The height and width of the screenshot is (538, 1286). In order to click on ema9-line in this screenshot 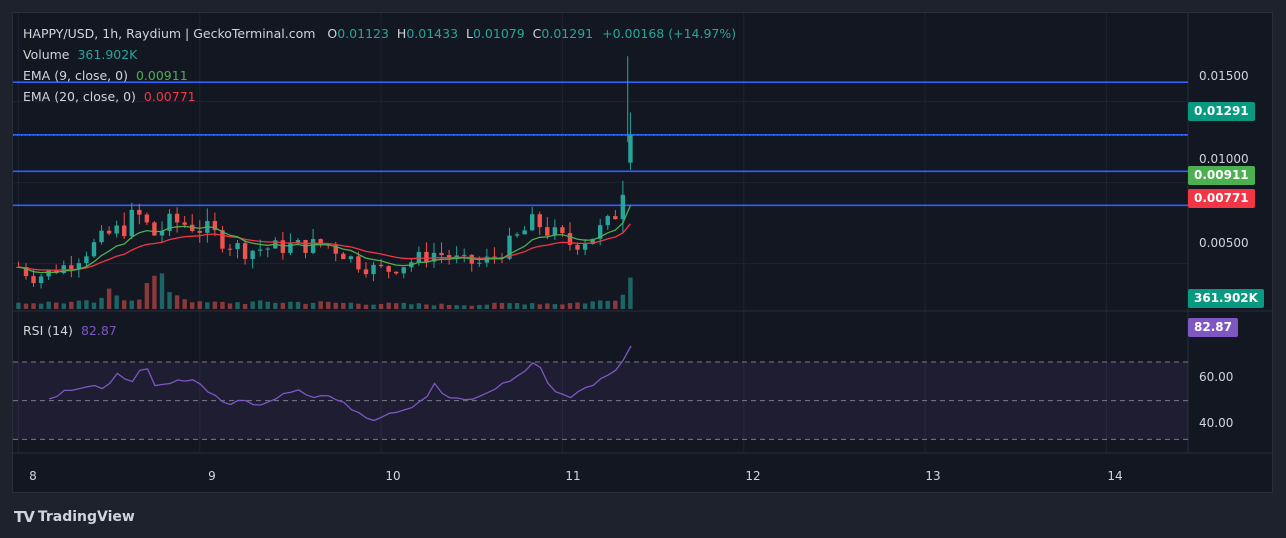, I will do `click(324, 239)`.